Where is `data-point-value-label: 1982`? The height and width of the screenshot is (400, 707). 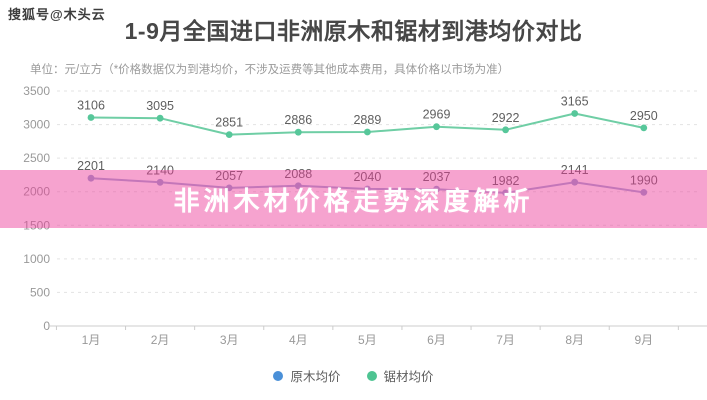
data-point-value-label: 1982 is located at coordinates (506, 181).